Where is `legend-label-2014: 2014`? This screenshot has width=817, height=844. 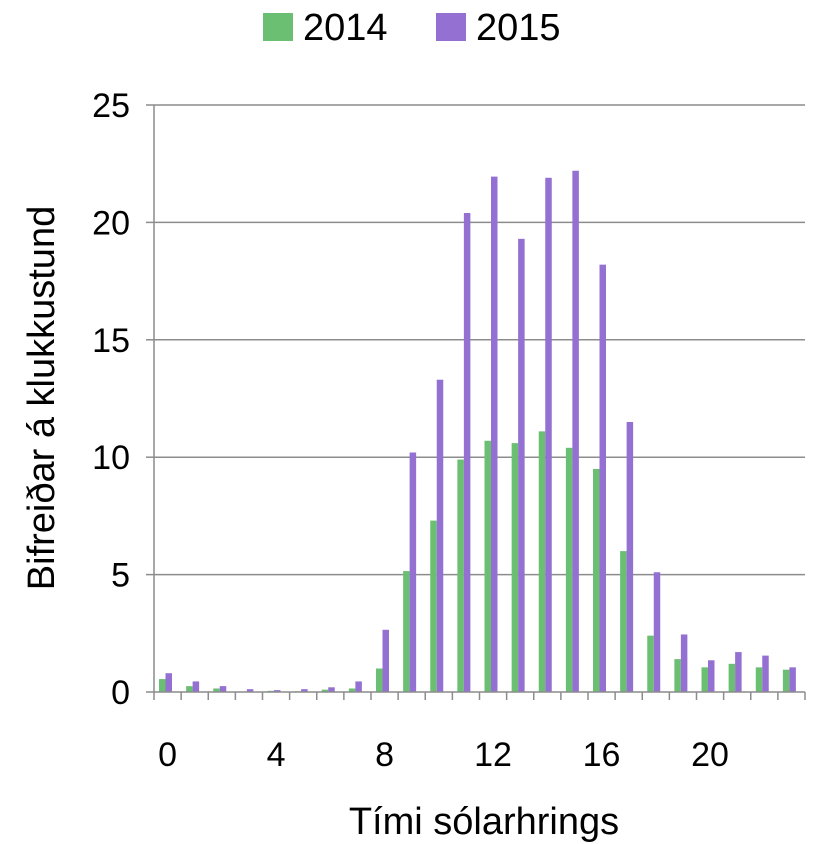
legend-label-2014: 2014 is located at coordinates (345, 28).